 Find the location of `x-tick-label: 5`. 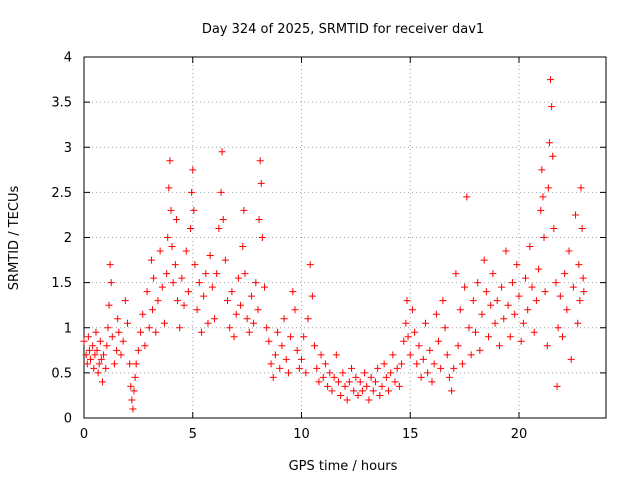

x-tick-label: 5 is located at coordinates (193, 434).